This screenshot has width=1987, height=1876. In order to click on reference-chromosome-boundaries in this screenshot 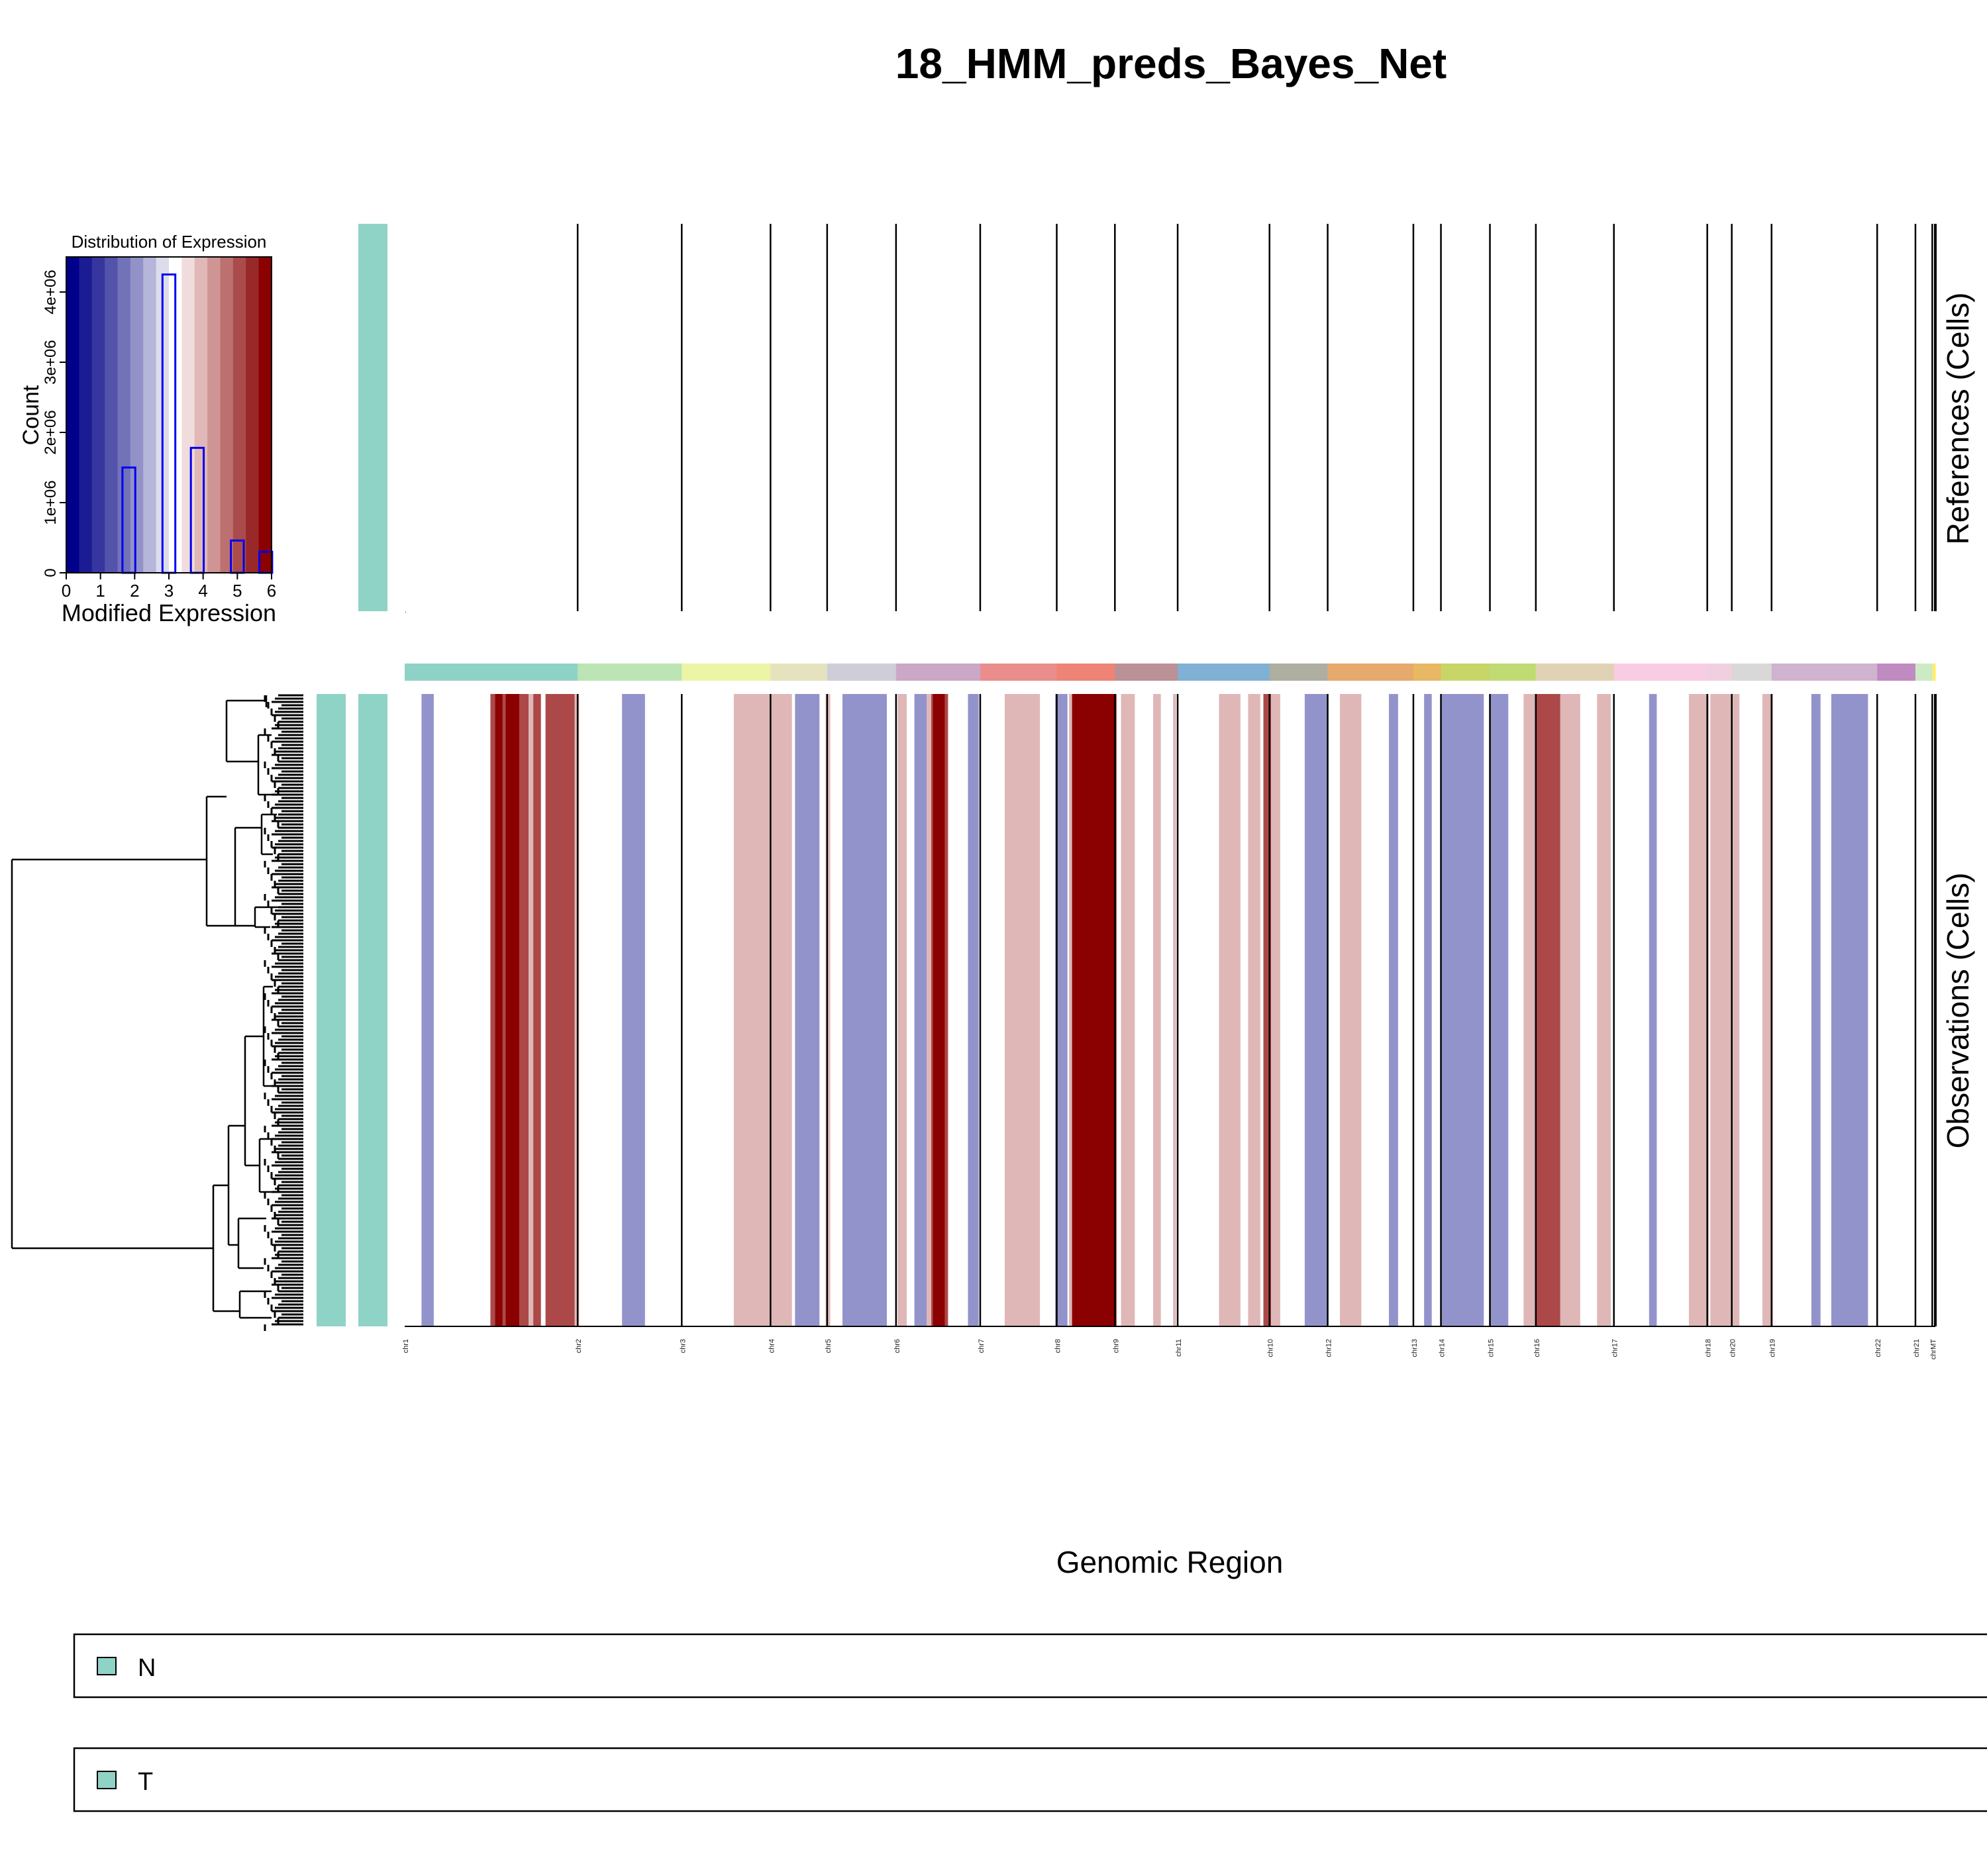, I will do `click(1256, 417)`.